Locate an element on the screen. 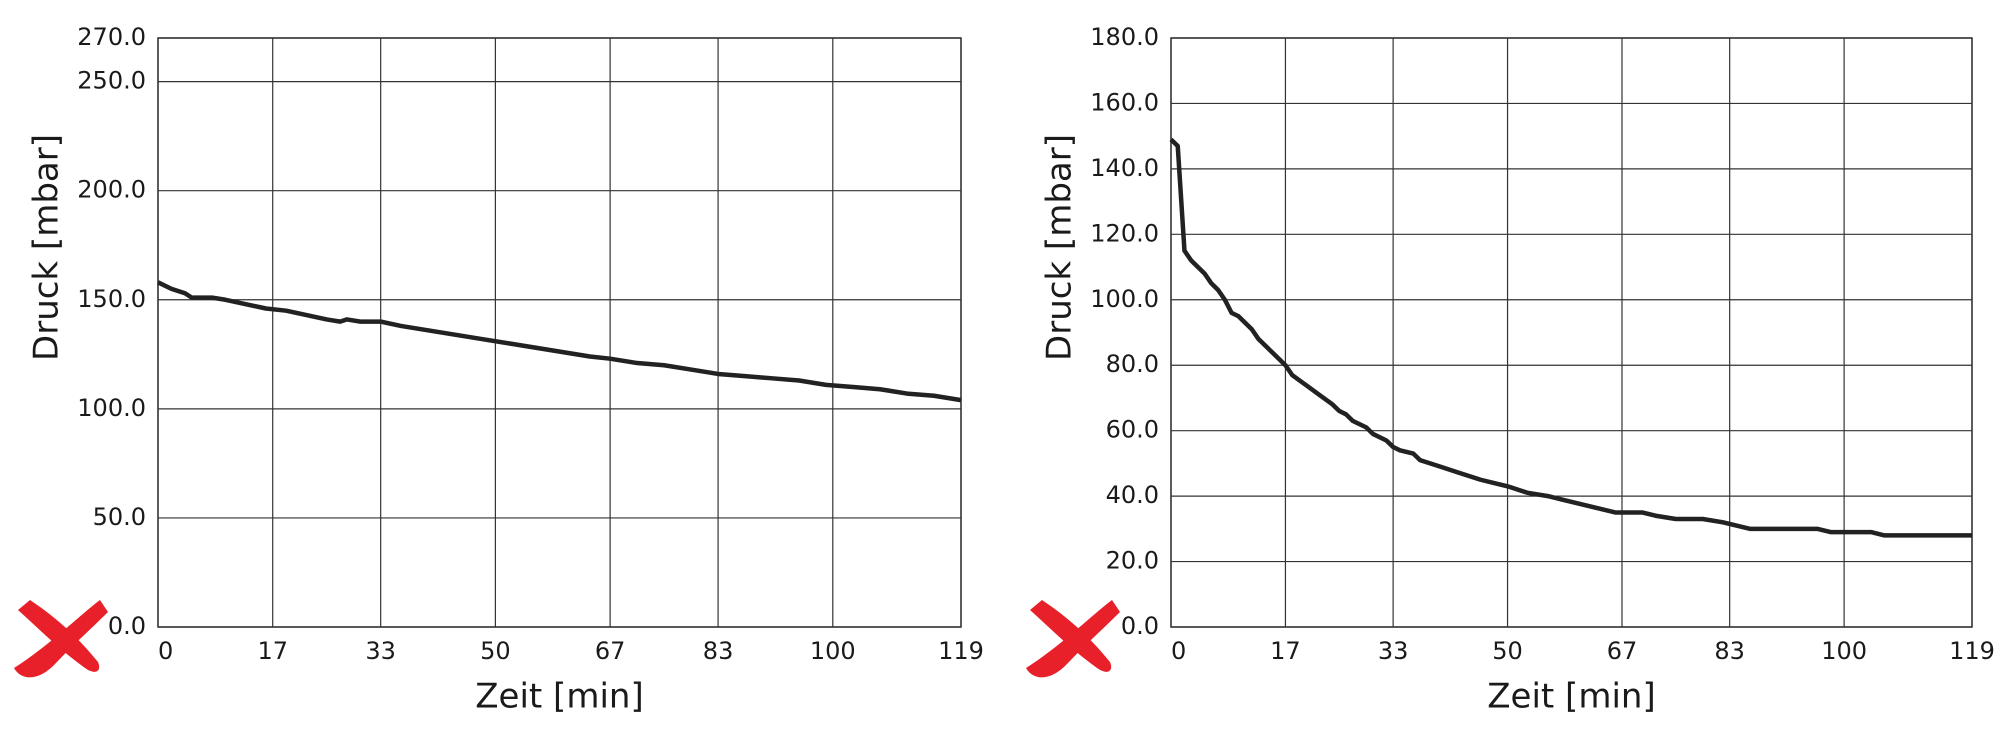 The height and width of the screenshot is (732, 2008). y-tick-label: 80.0 is located at coordinates (1132, 364).